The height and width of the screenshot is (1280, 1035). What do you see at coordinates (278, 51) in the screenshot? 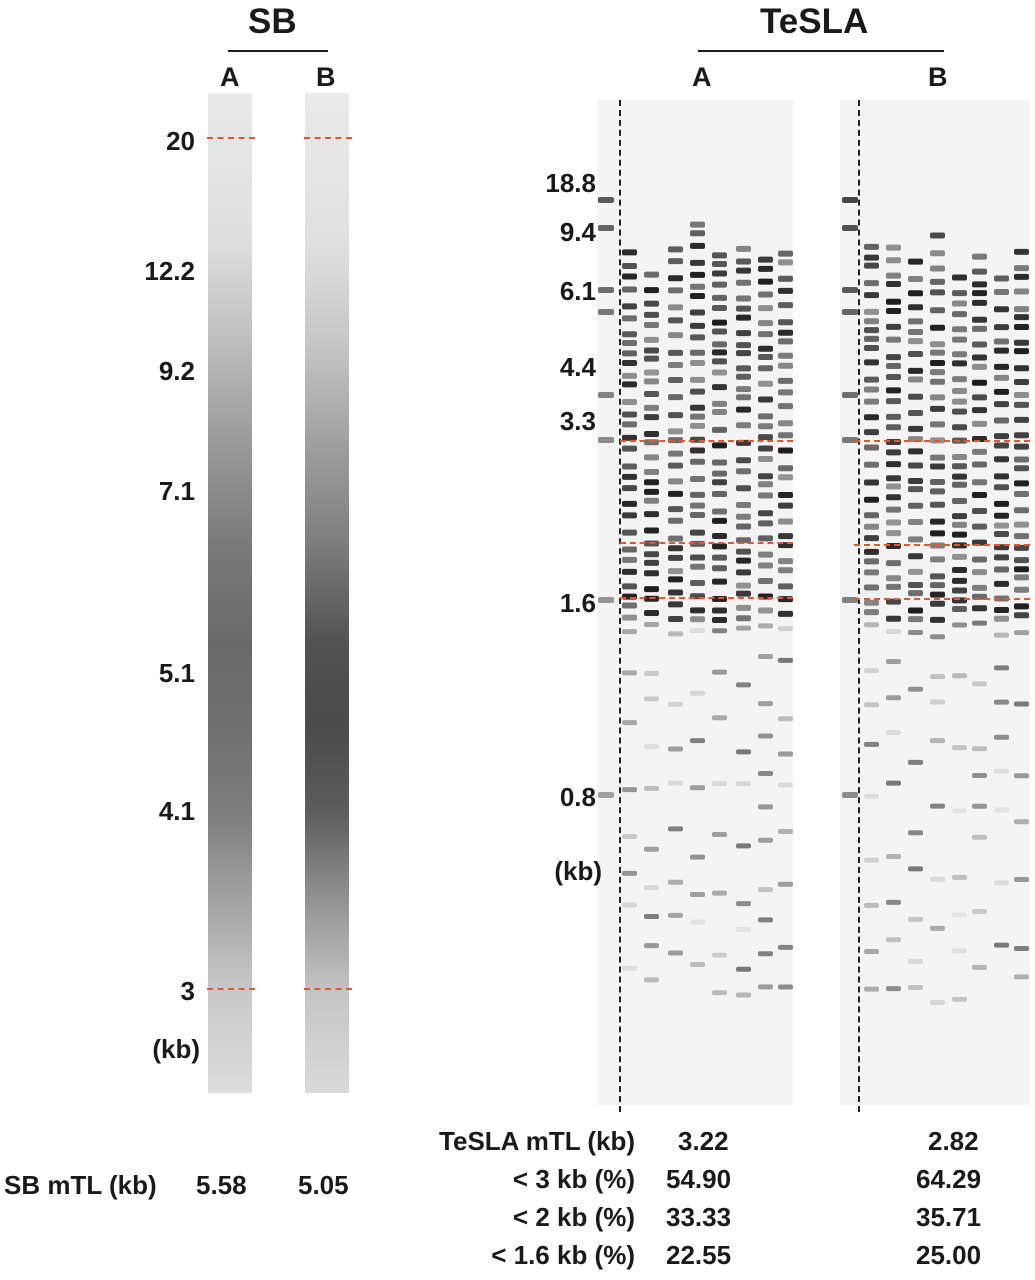
I see `sb-title-underline` at bounding box center [278, 51].